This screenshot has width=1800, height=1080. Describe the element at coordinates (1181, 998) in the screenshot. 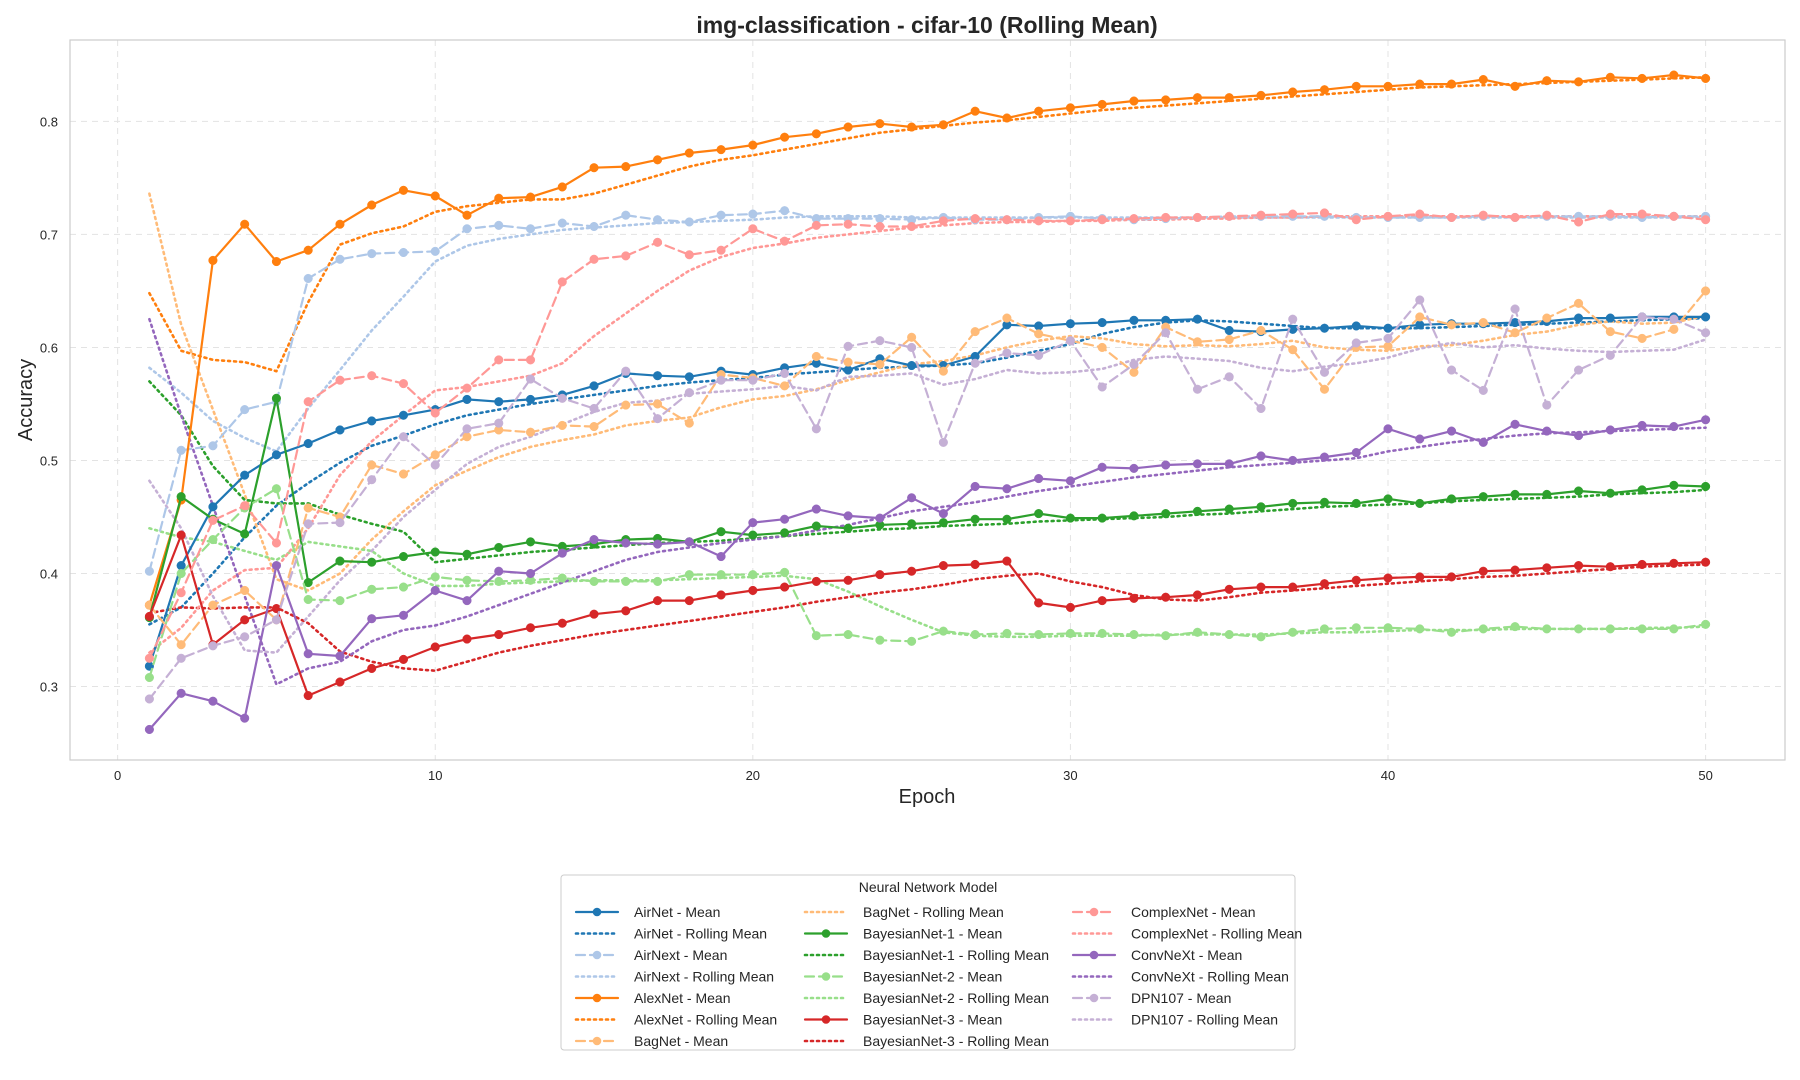

I see `legend-label: DPN107 - Mean` at that location.